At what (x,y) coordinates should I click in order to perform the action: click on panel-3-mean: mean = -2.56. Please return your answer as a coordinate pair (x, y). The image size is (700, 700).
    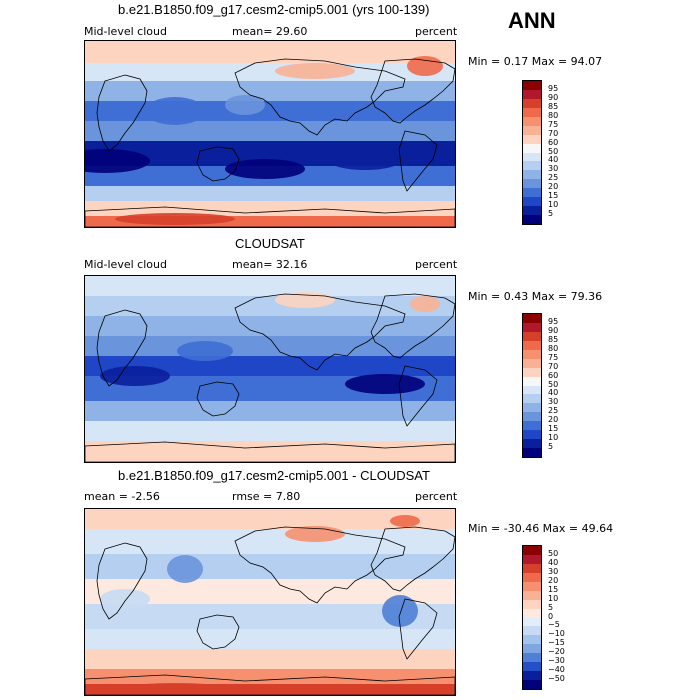
    Looking at the image, I should click on (122, 496).